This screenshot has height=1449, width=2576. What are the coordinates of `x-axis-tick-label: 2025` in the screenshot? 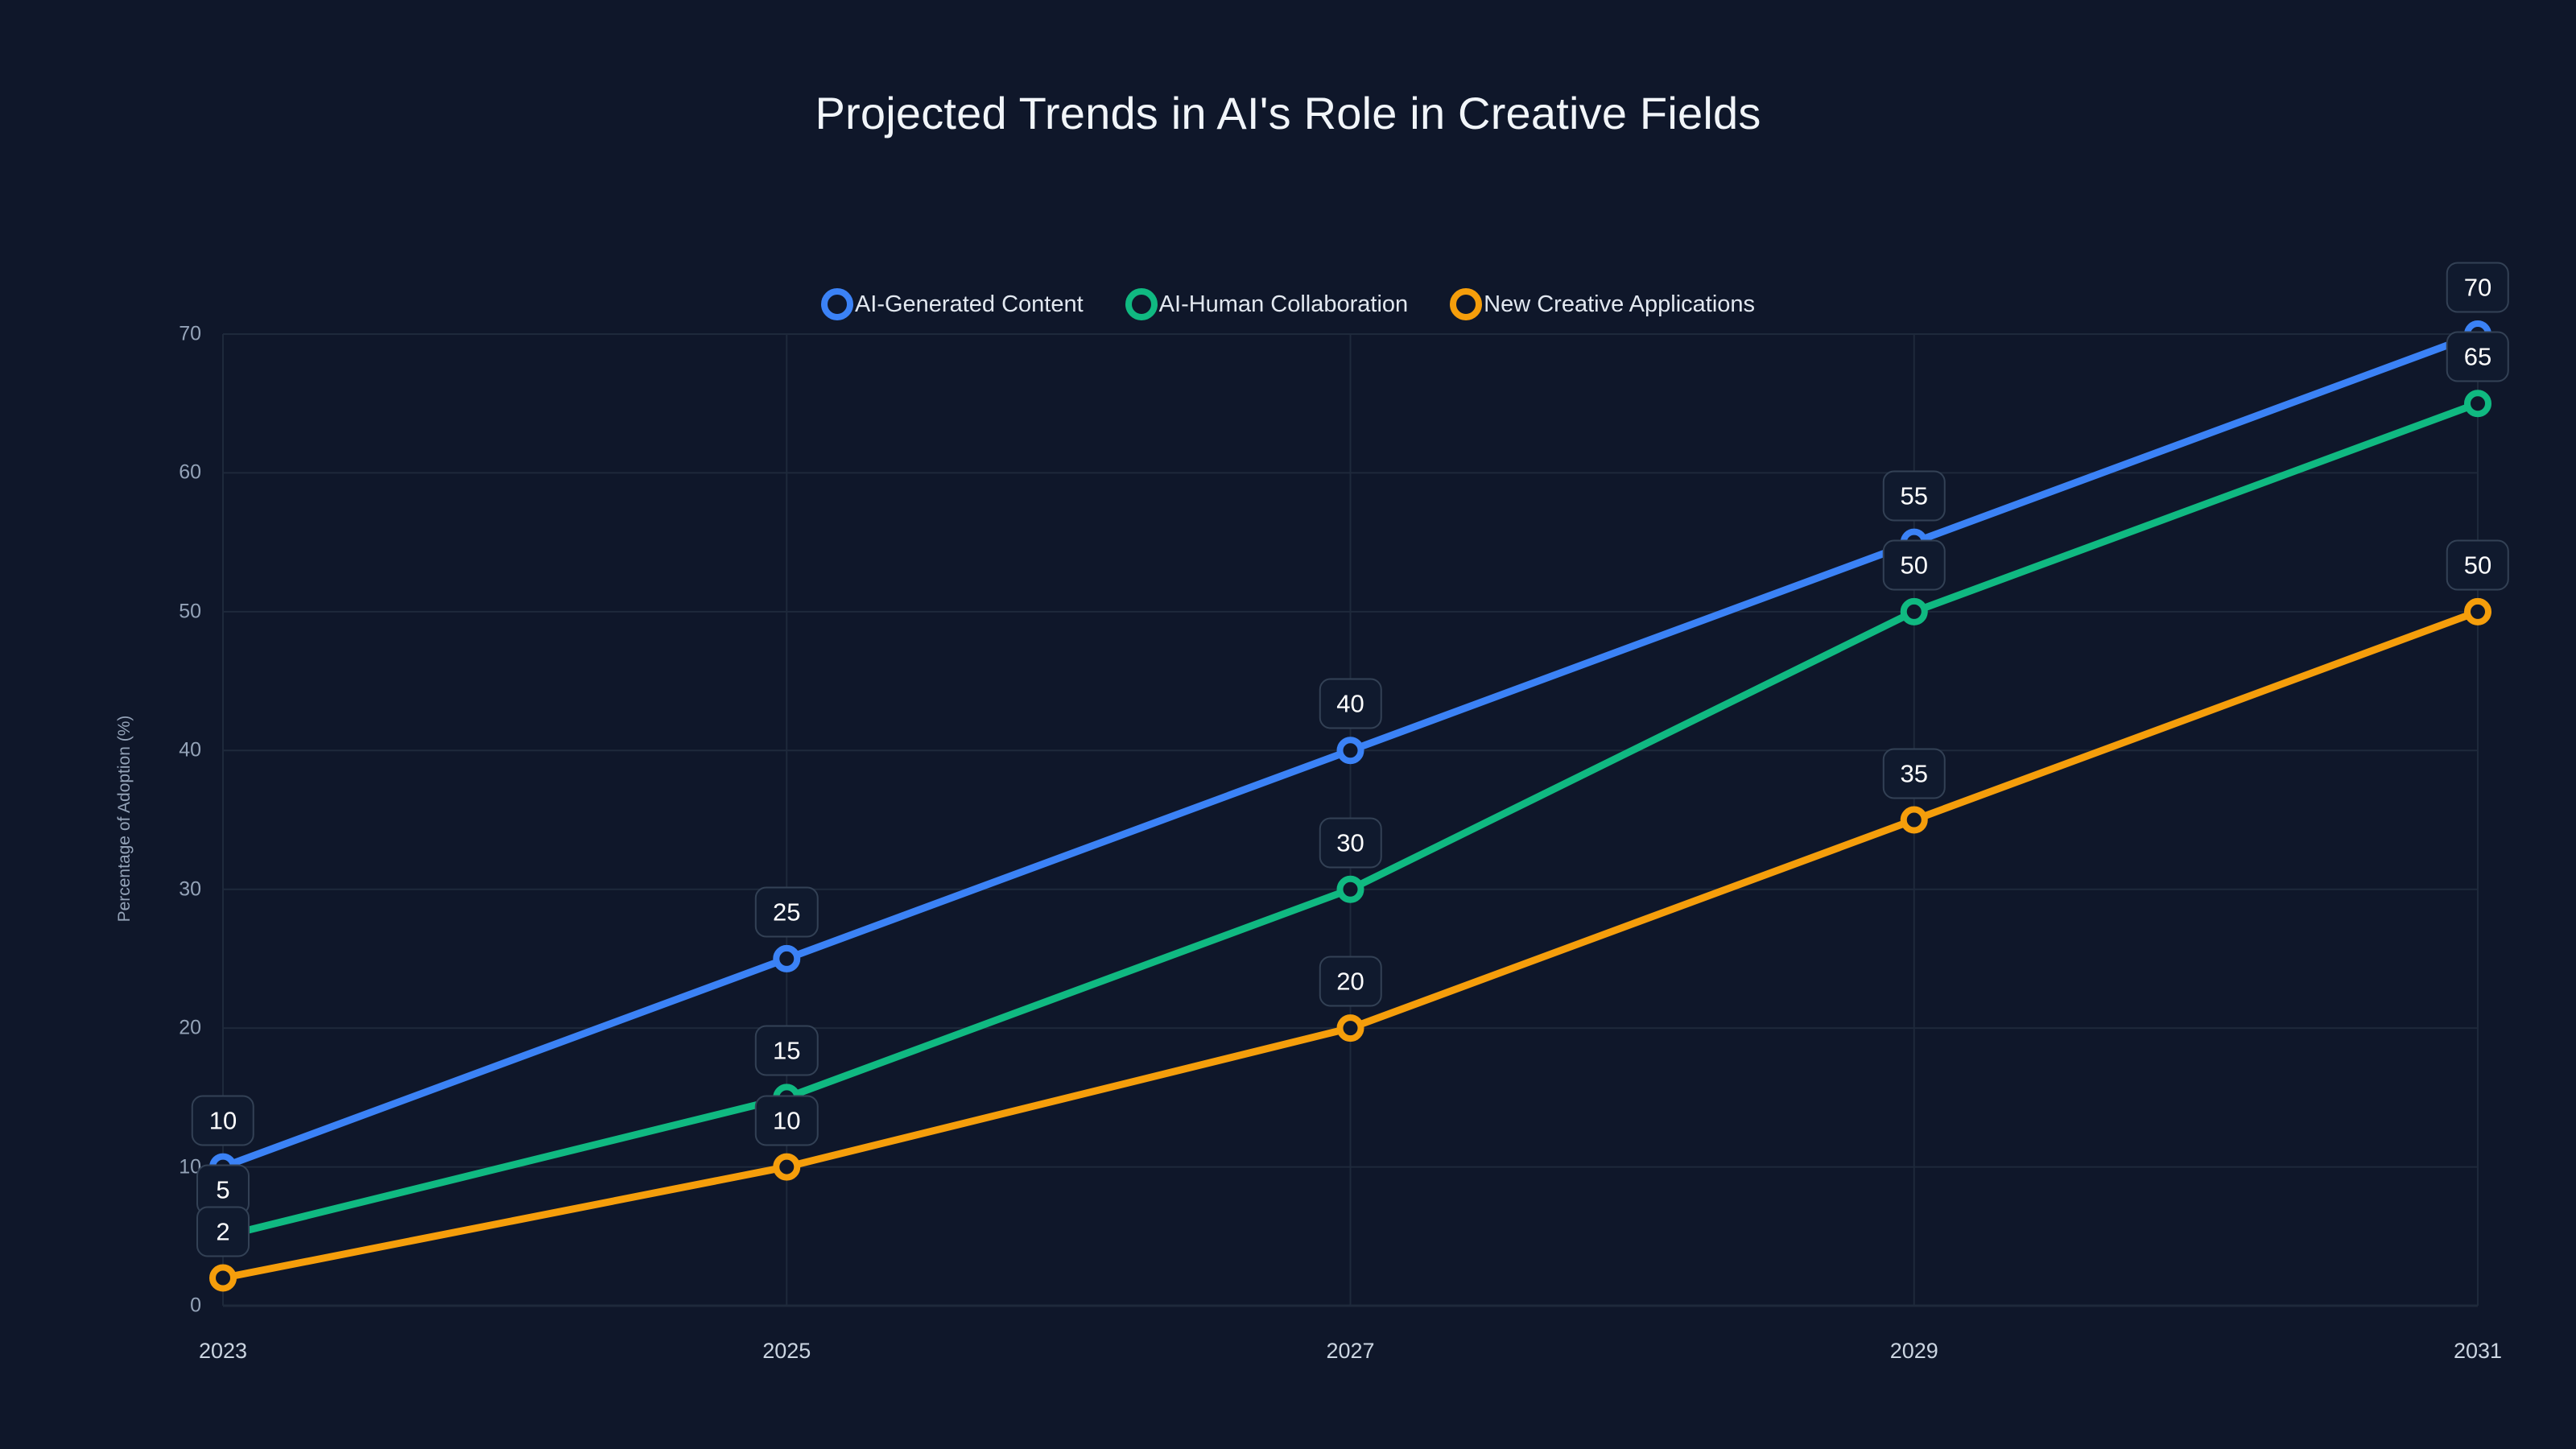 It's located at (786, 1351).